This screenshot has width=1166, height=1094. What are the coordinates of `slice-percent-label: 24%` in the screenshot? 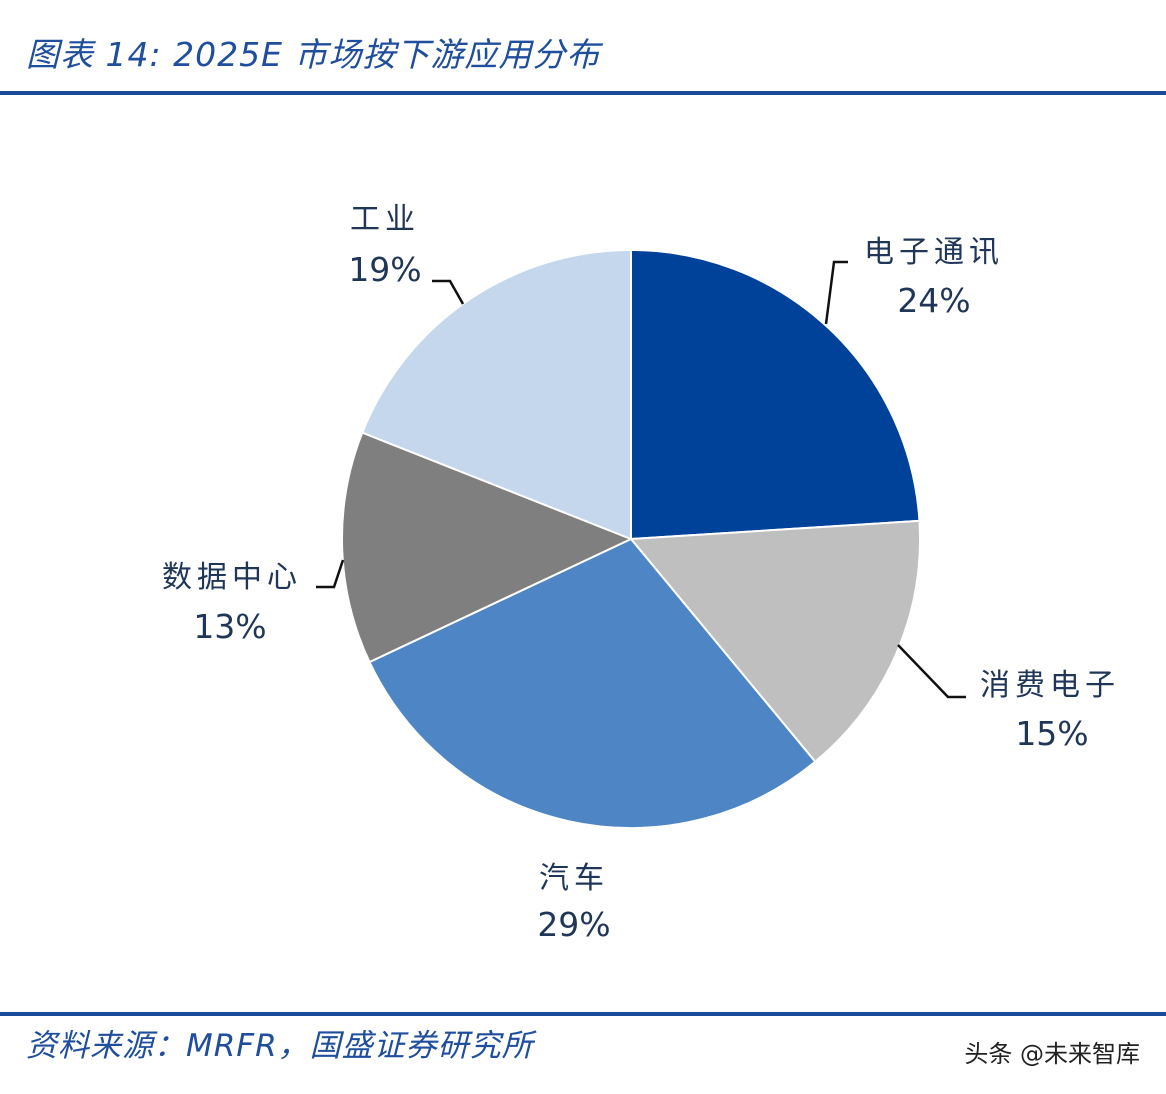 It's located at (933, 300).